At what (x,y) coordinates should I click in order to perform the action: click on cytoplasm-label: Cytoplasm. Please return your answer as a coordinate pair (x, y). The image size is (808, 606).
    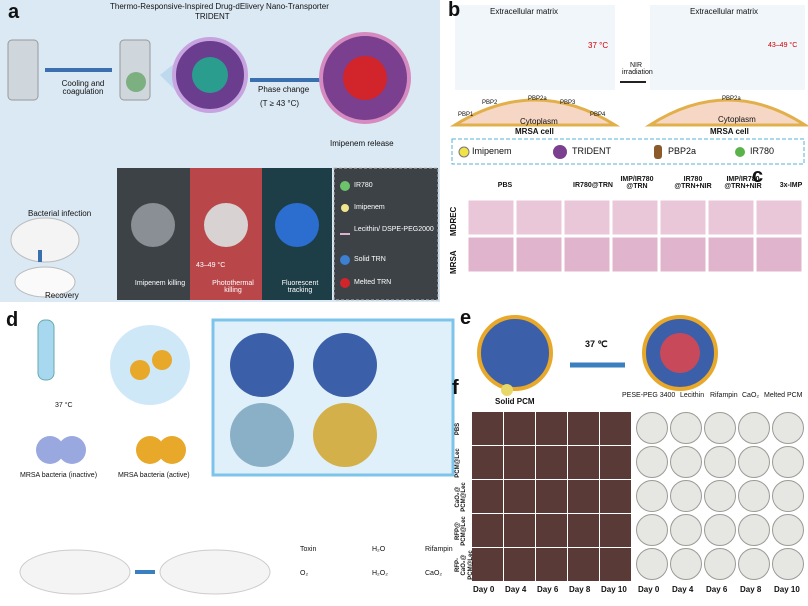
    Looking at the image, I should click on (539, 121).